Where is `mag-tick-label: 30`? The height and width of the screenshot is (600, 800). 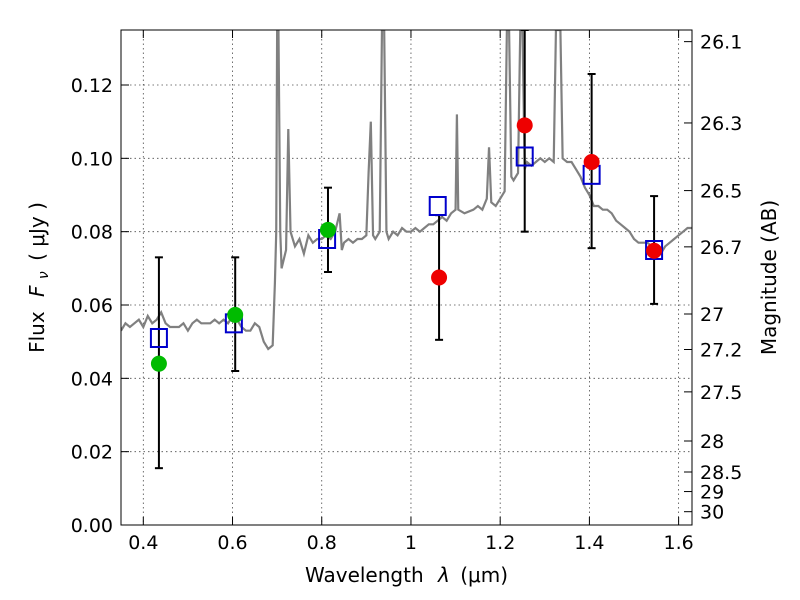
mag-tick-label: 30 is located at coordinates (712, 513).